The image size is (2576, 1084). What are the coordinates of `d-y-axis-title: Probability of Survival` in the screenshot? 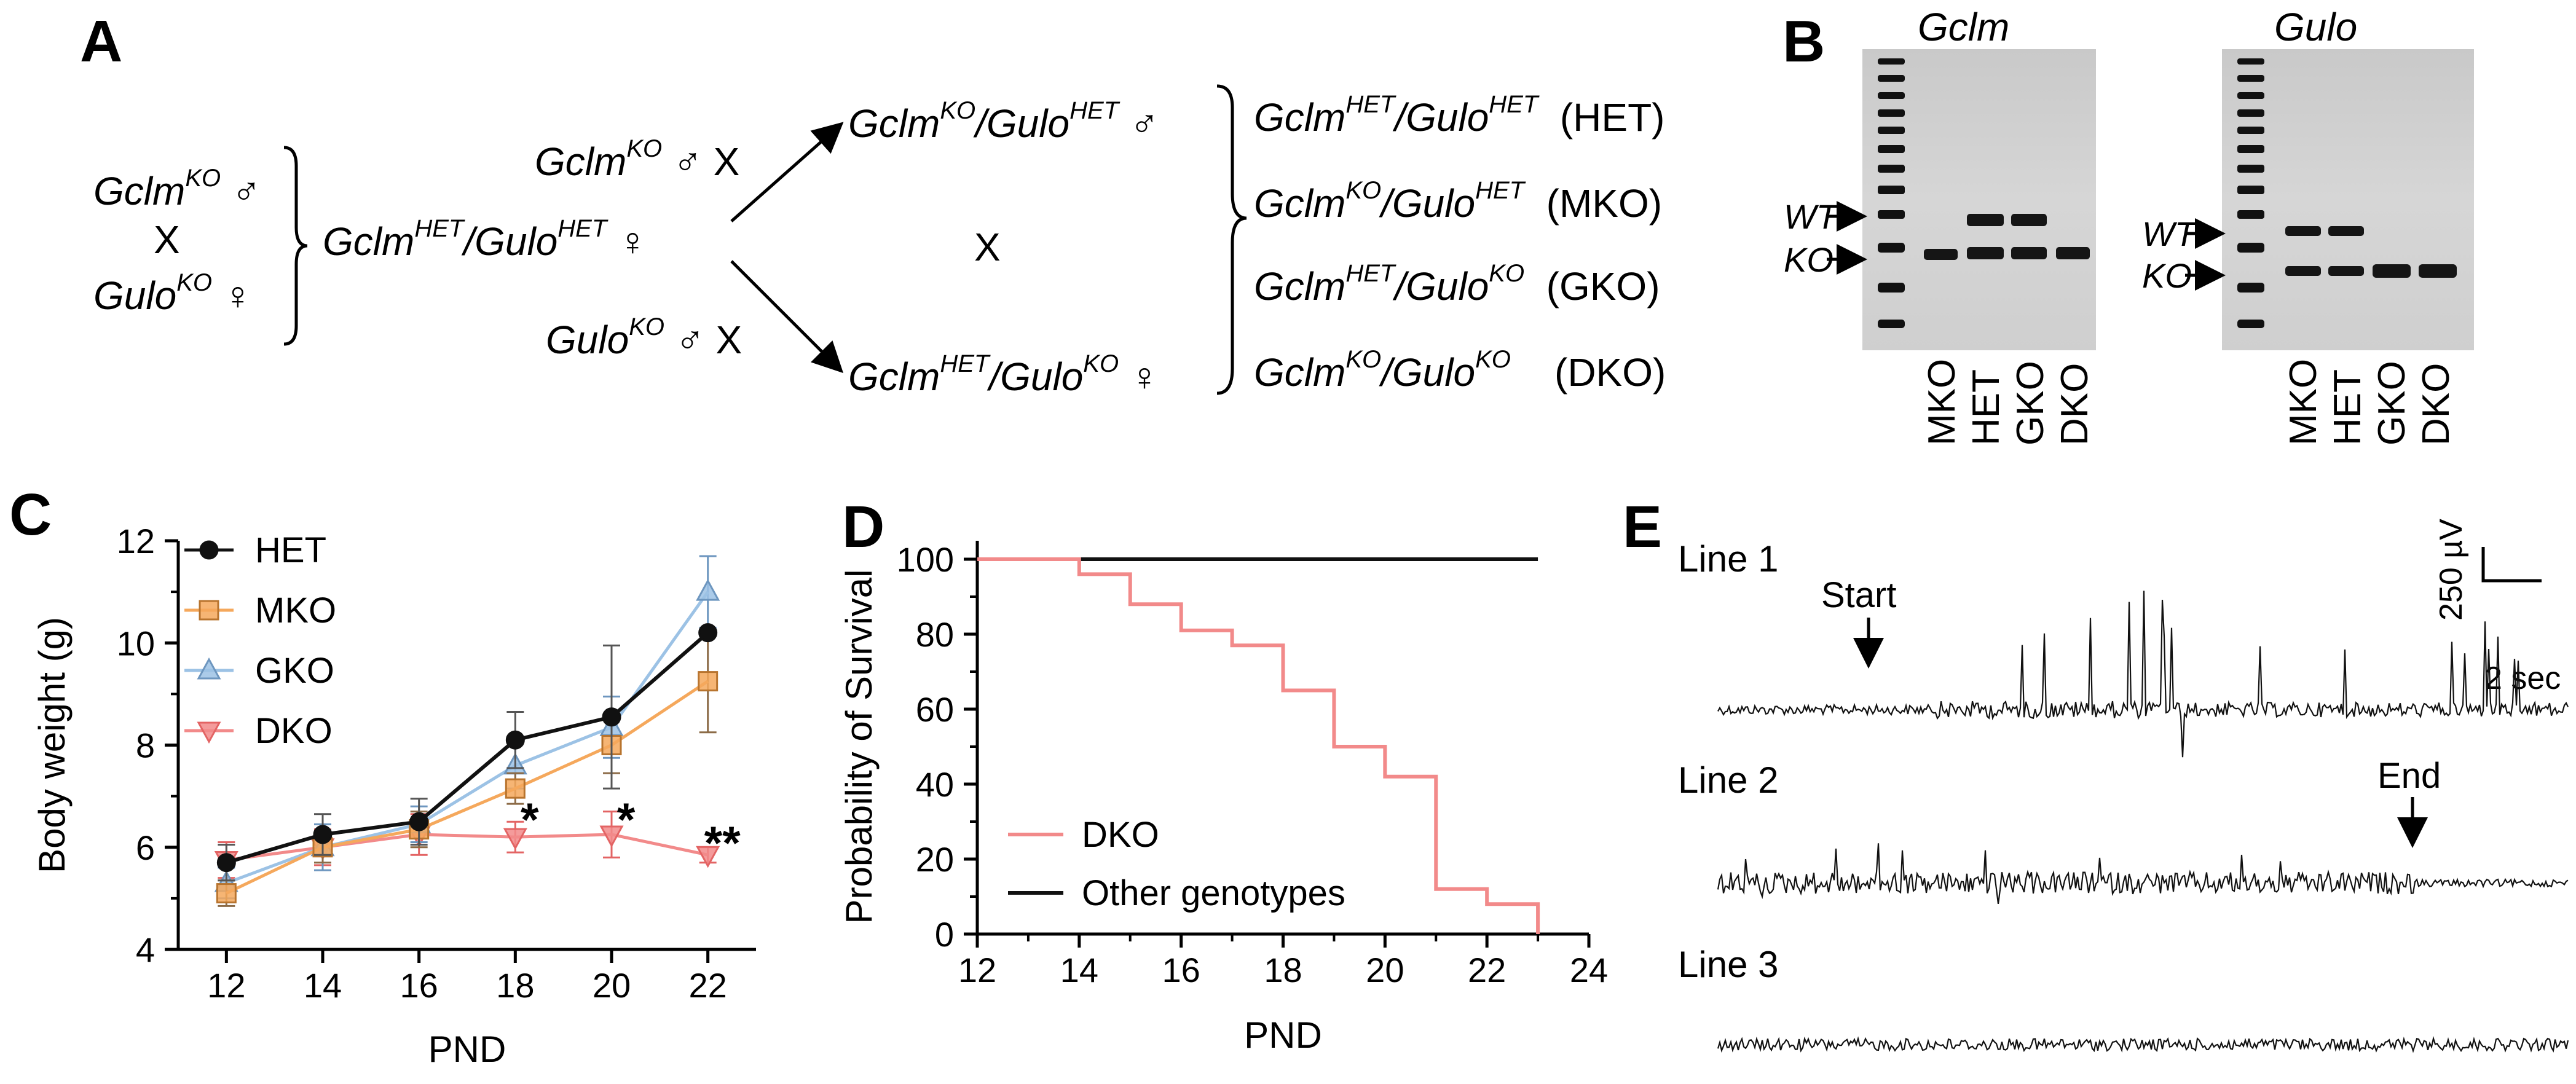 It's located at (859, 747).